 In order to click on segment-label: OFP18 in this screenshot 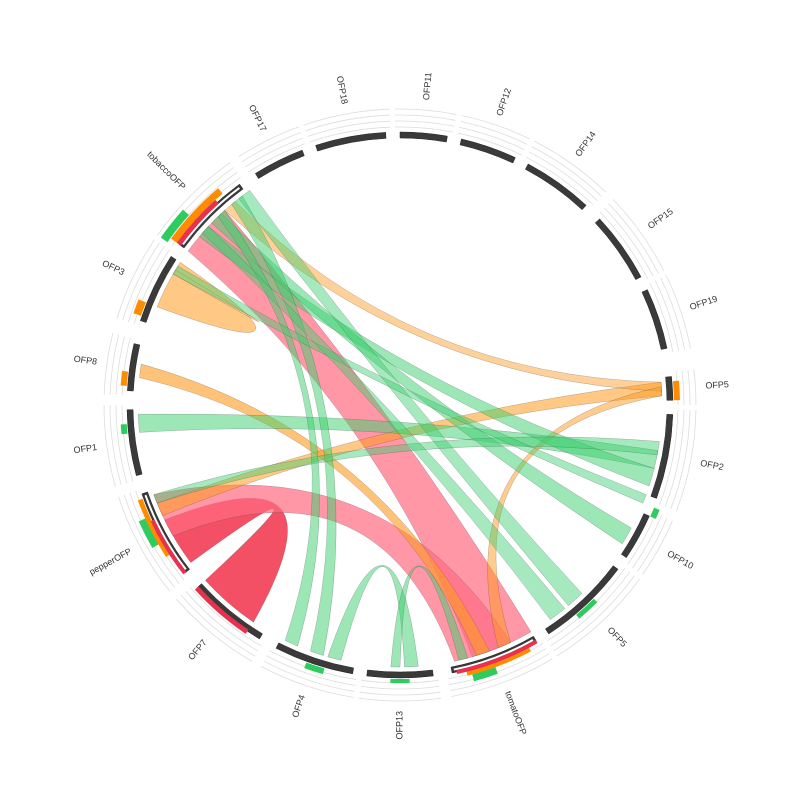, I will do `click(342, 90)`.